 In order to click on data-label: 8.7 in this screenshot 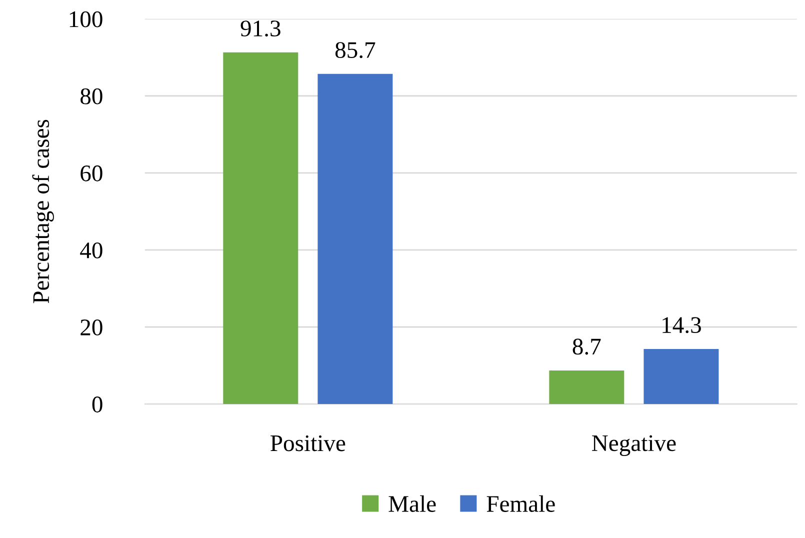, I will do `click(586, 346)`.